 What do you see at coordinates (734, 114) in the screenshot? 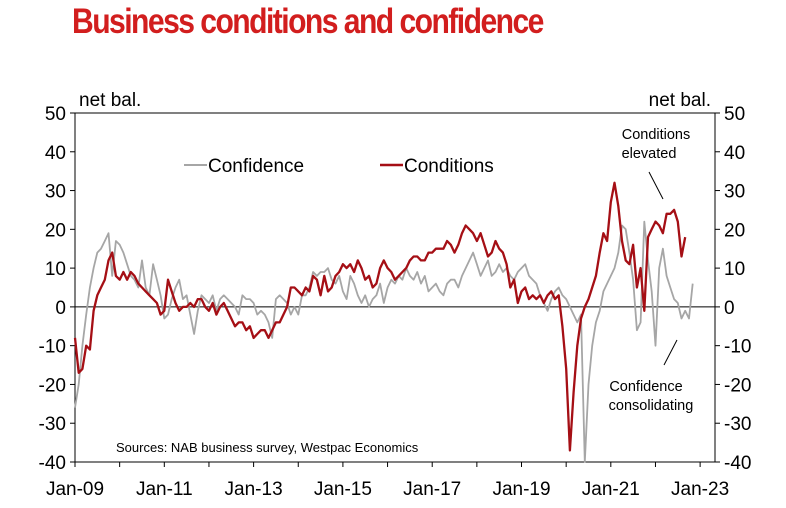
I see `y-tick-label-right: 50` at bounding box center [734, 114].